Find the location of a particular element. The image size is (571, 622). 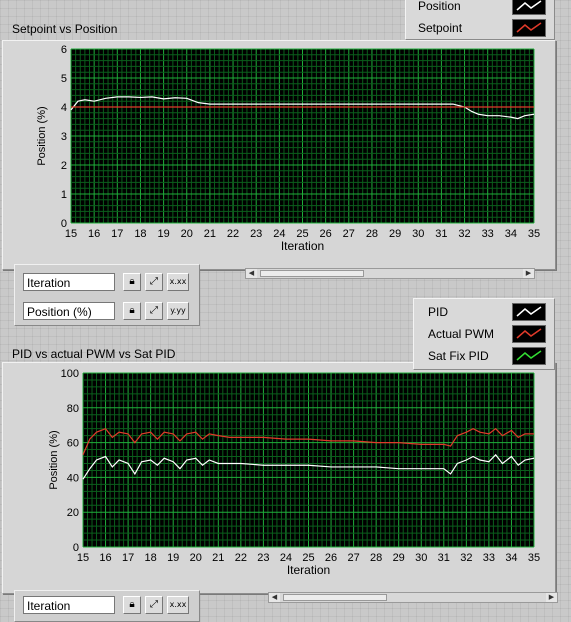

chart1-scrollbar: ◀ ▶ is located at coordinates (390, 273).